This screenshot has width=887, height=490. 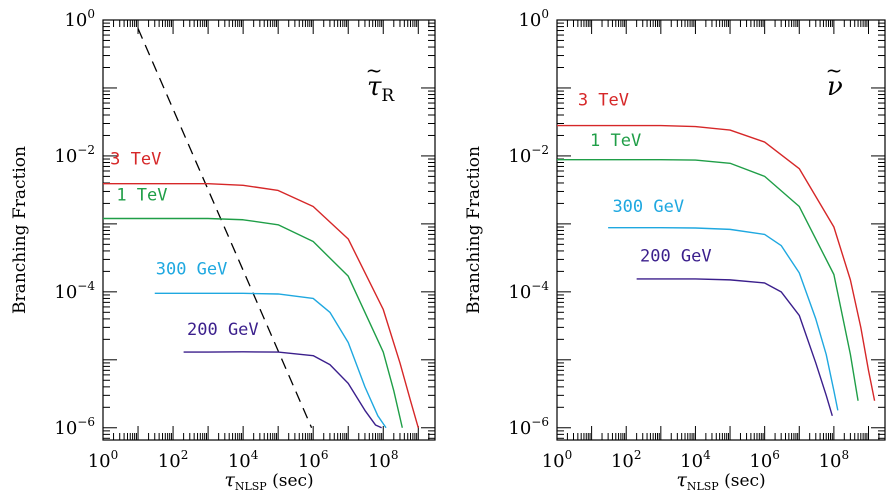 What do you see at coordinates (381, 89) in the screenshot?
I see `panel-label: τR` at bounding box center [381, 89].